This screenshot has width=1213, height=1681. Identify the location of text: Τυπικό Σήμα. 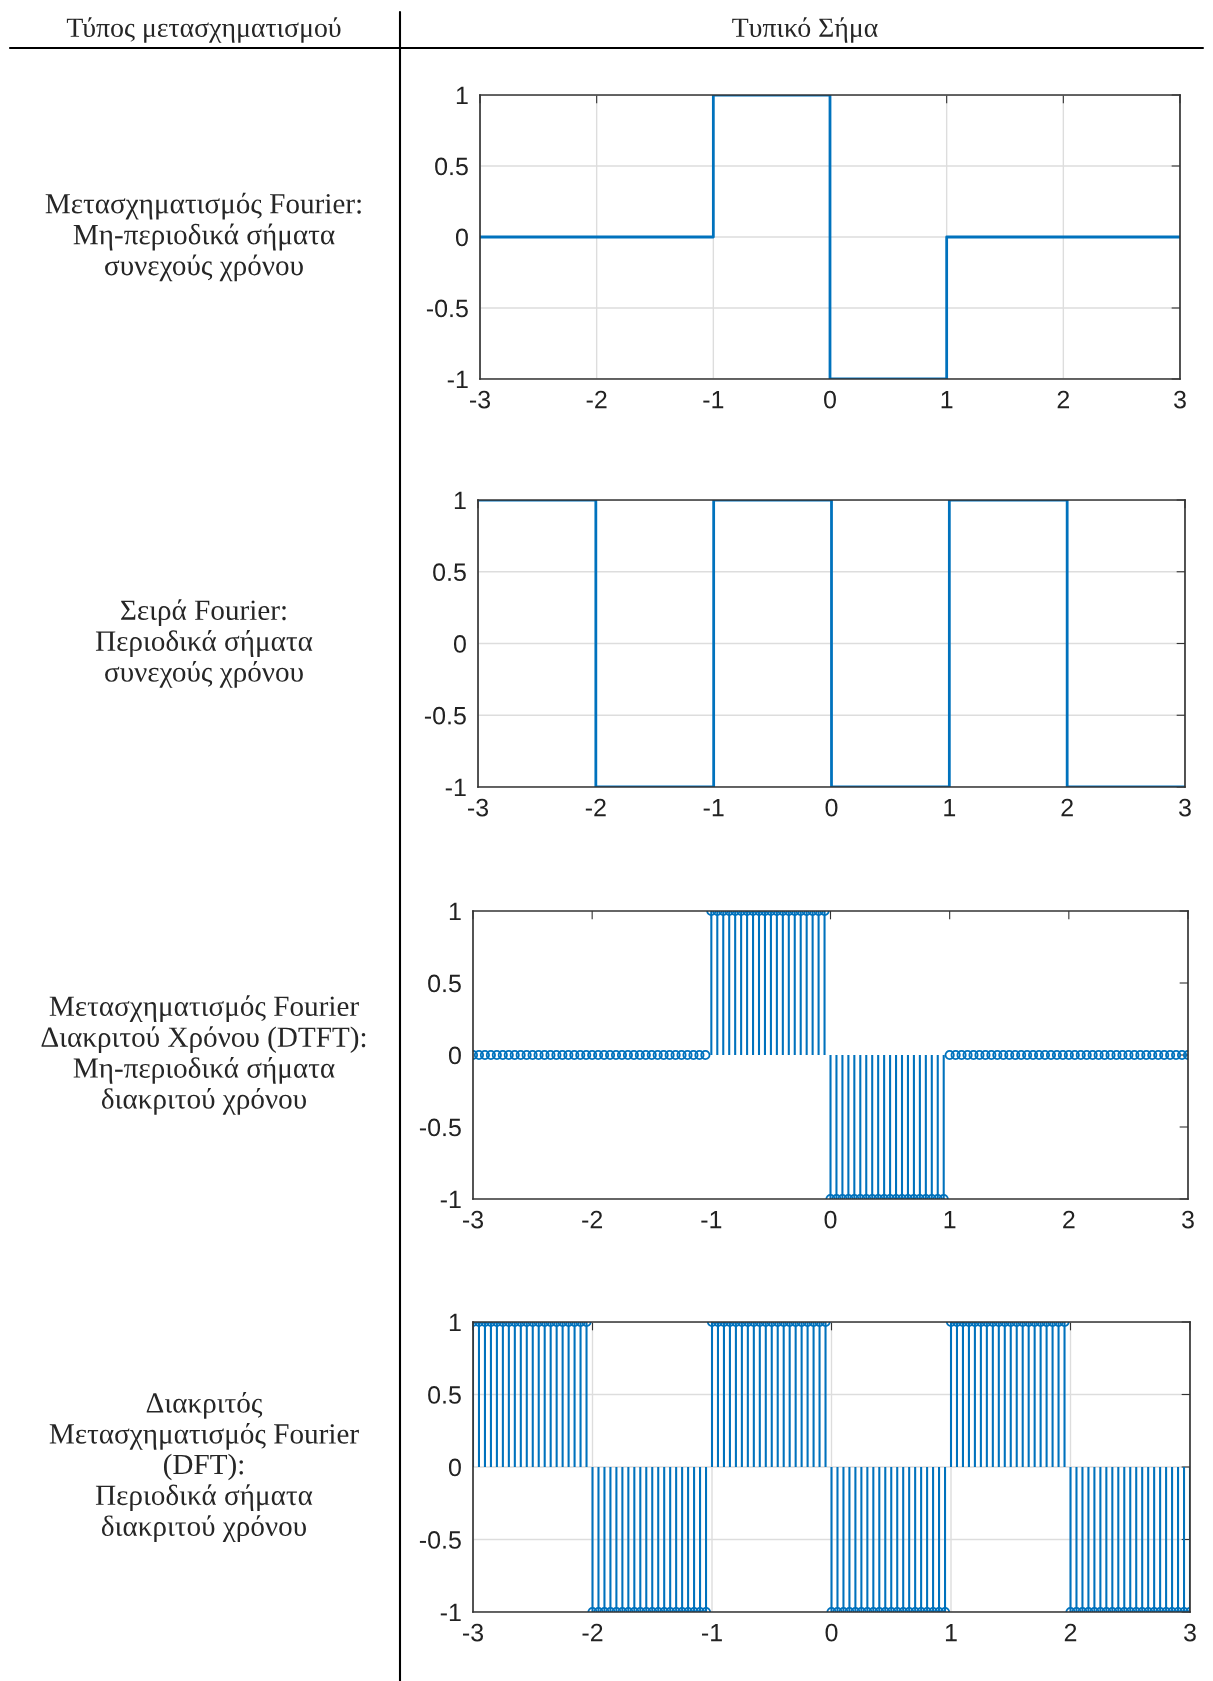
(805, 30).